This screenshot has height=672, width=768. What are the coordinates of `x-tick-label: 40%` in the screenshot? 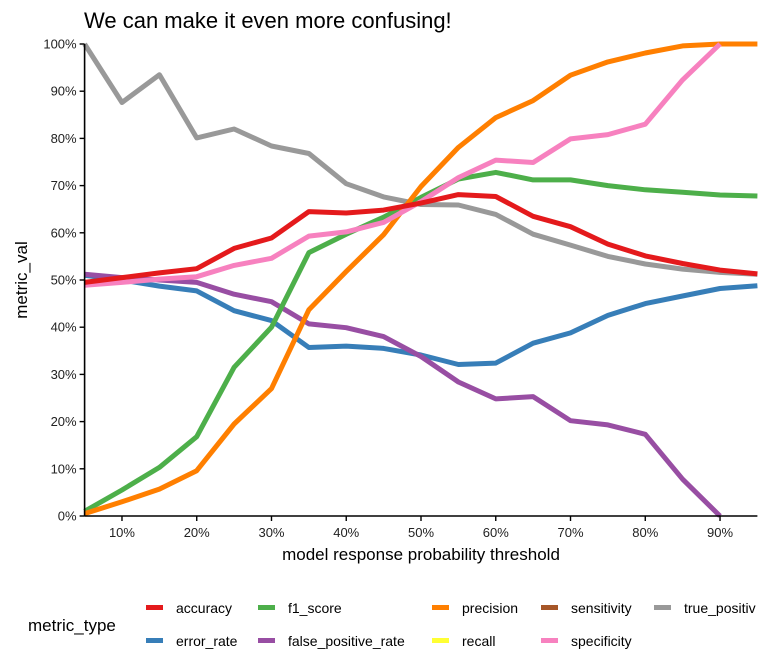 It's located at (346, 532).